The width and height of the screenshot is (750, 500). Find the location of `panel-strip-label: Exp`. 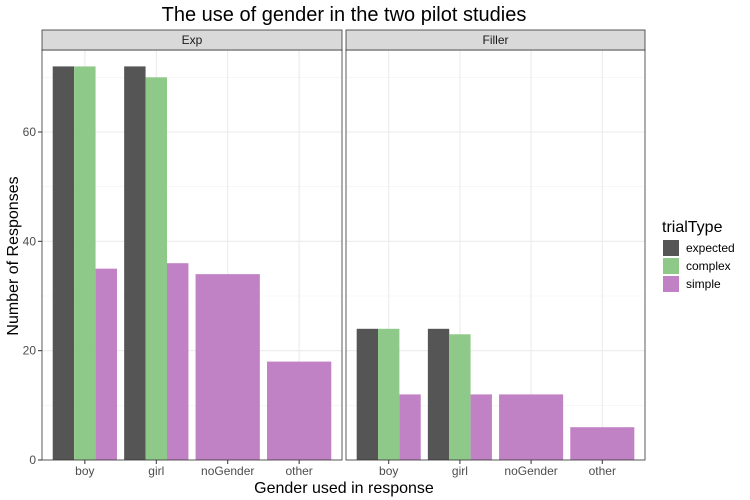

panel-strip-label: Exp is located at coordinates (192, 40).